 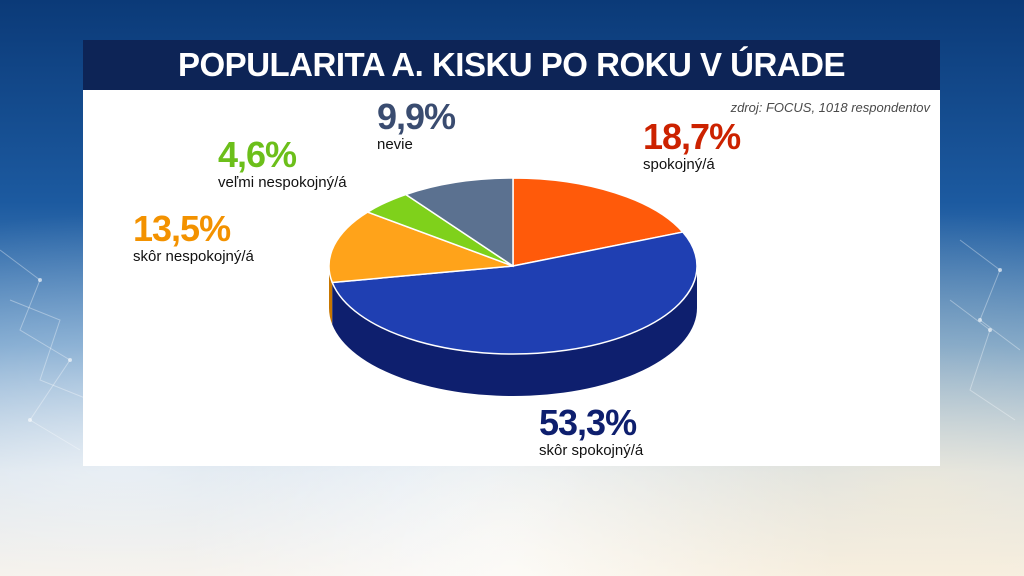 I want to click on category-nevie: nevie, so click(x=395, y=144).